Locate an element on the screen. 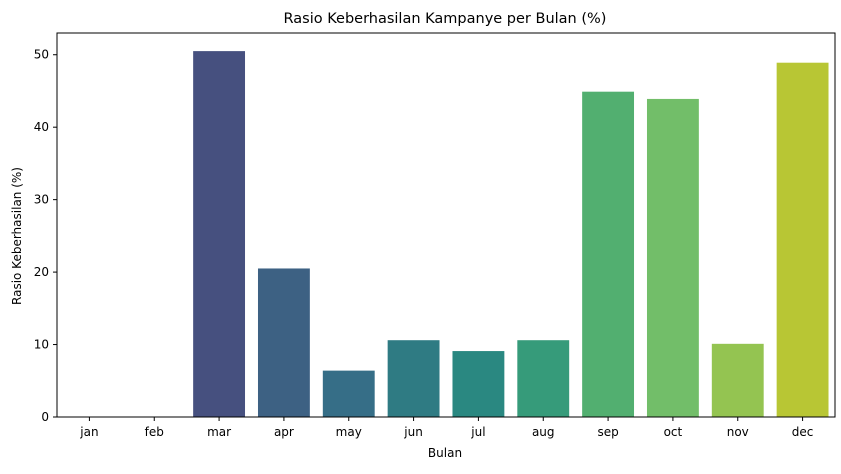 The width and height of the screenshot is (841, 474). bar-oct is located at coordinates (672, 258).